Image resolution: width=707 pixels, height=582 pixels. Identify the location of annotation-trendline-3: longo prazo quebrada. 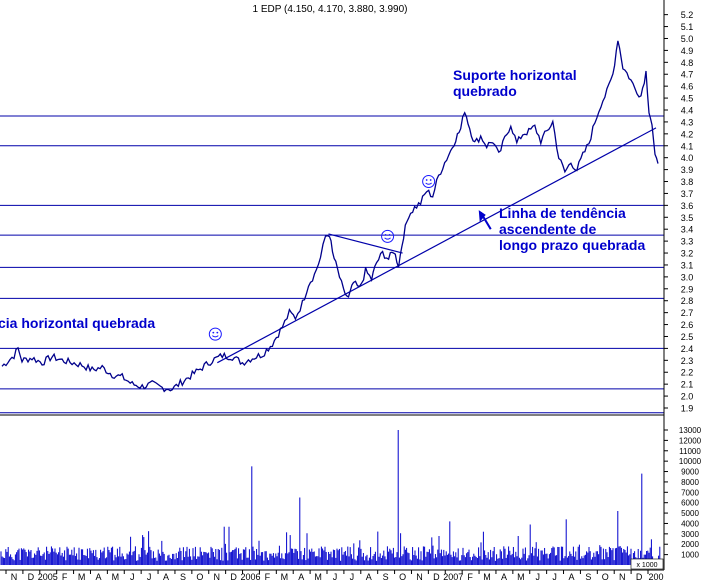
(572, 245).